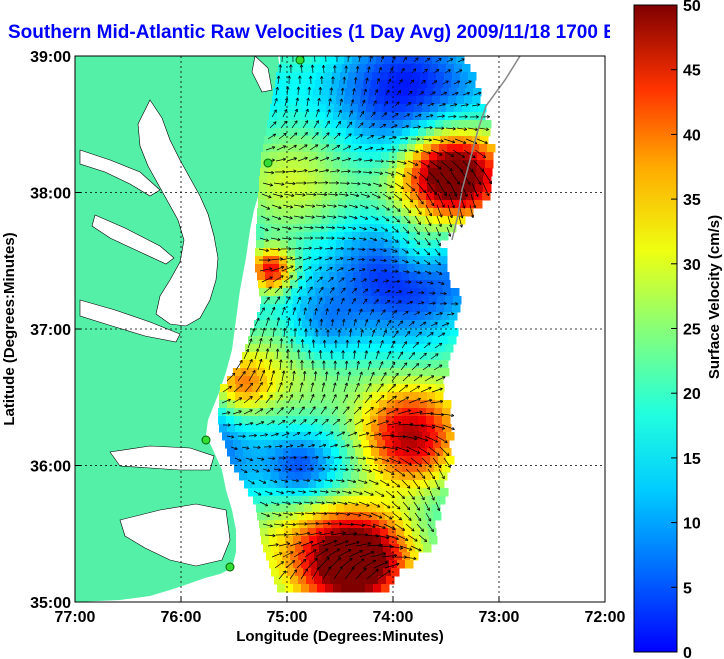 This screenshot has width=724, height=659. Describe the element at coordinates (393, 617) in the screenshot. I see `x-tick-label: 74:00` at that location.